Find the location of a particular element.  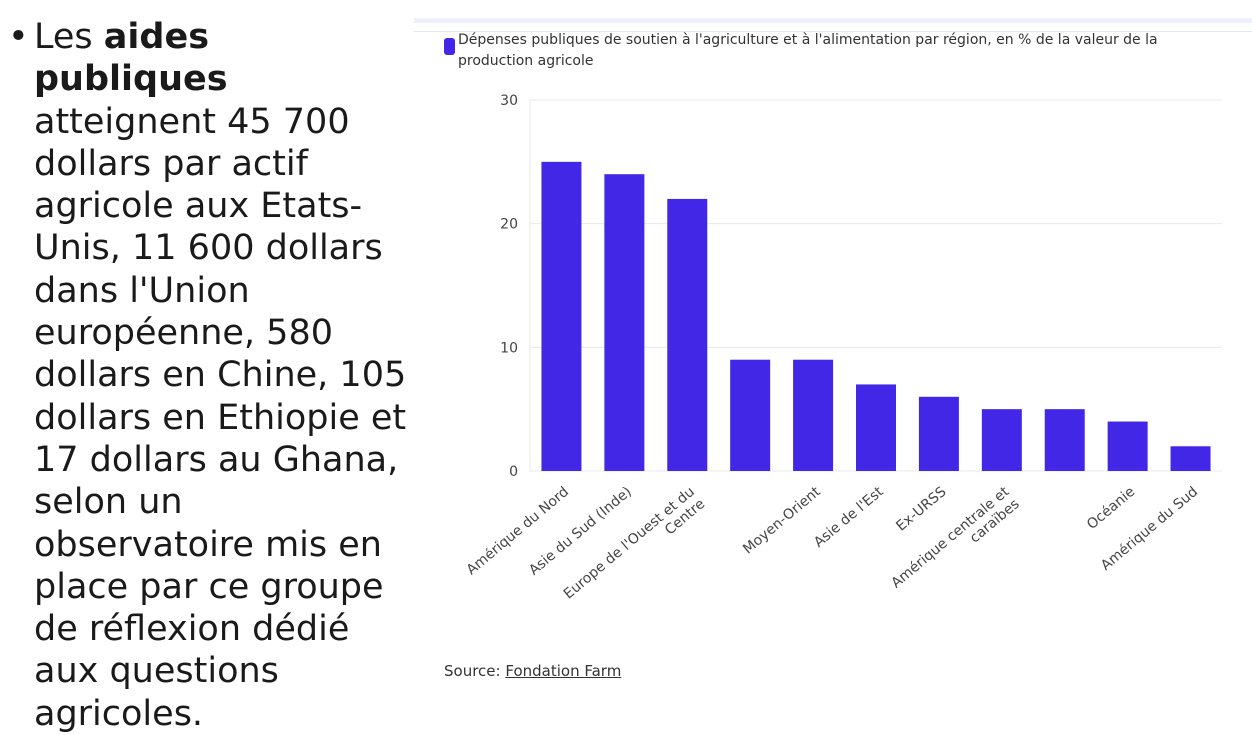

x-tick-label: Asie de l'Est is located at coordinates (849, 516).